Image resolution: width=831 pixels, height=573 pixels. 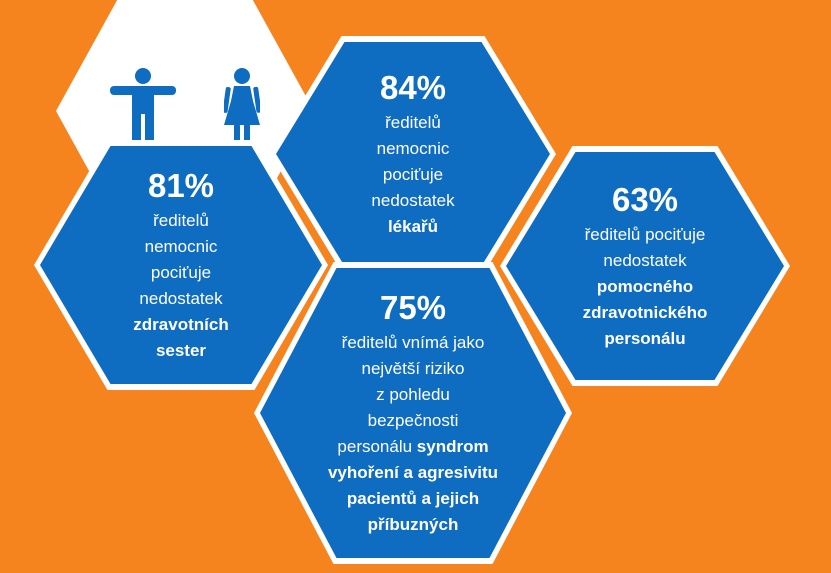 What do you see at coordinates (181, 350) in the screenshot?
I see `stat-highlight: sester` at bounding box center [181, 350].